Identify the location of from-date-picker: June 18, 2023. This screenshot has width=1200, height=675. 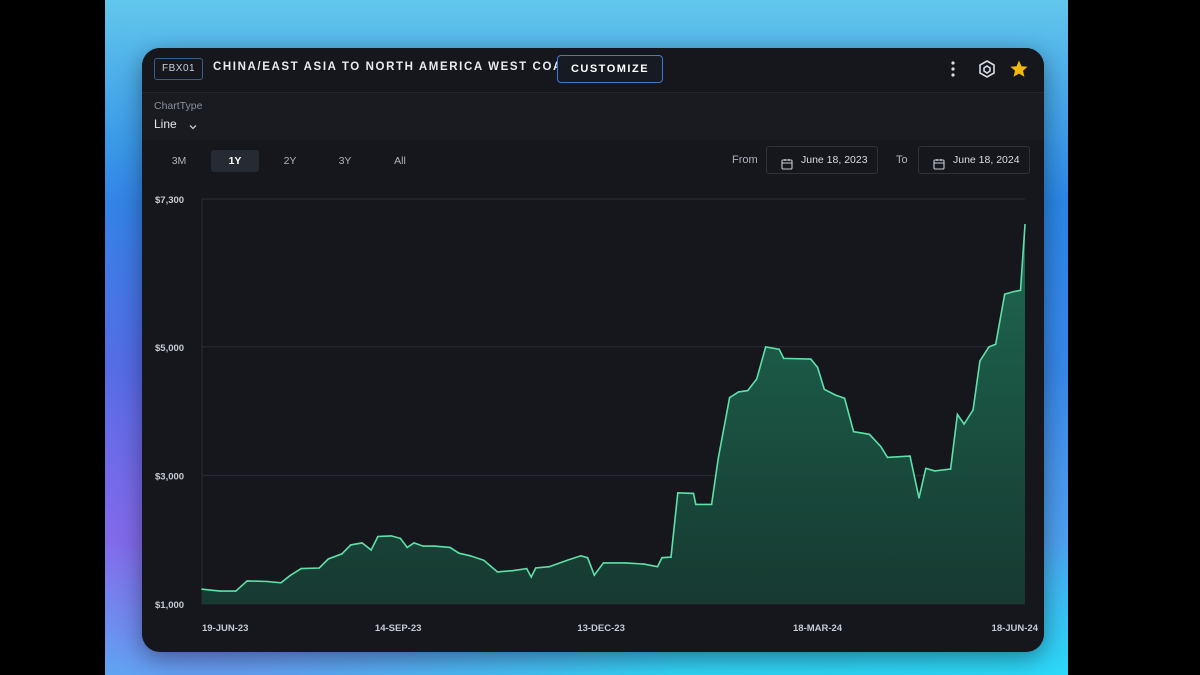
(822, 160).